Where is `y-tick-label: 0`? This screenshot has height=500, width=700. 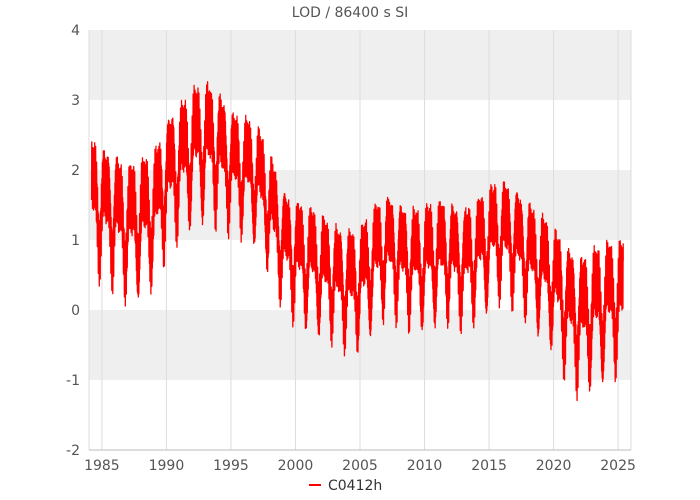
y-tick-label: 0 is located at coordinates (75, 311).